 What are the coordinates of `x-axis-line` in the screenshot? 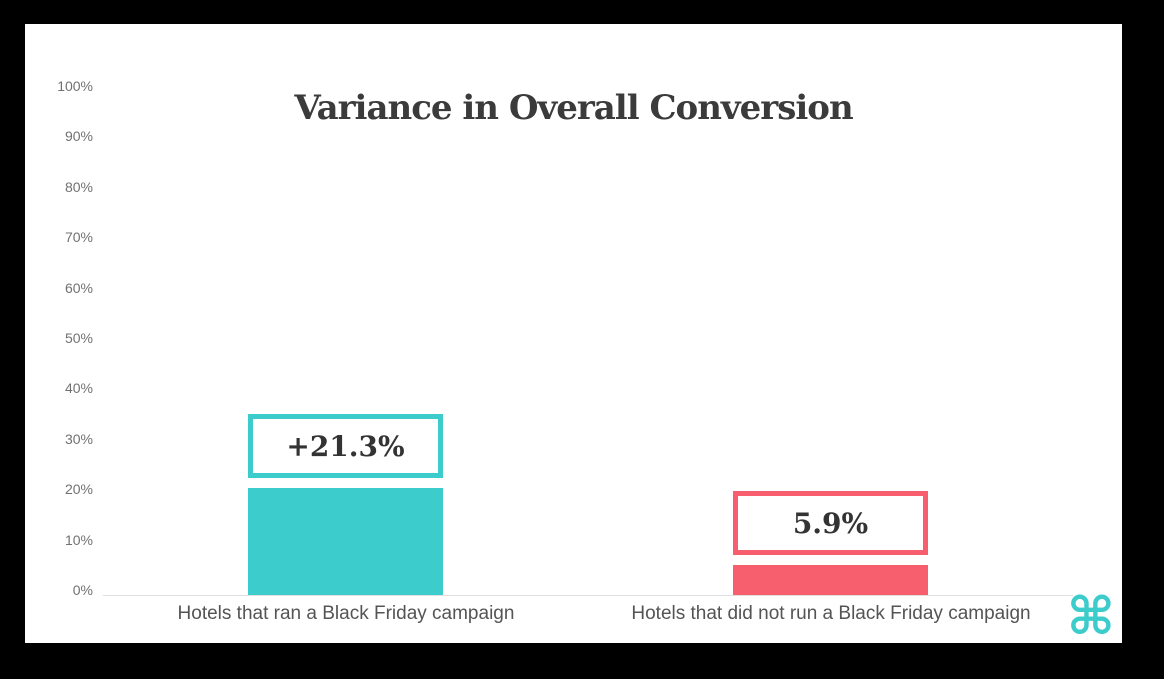 It's located at (588, 595).